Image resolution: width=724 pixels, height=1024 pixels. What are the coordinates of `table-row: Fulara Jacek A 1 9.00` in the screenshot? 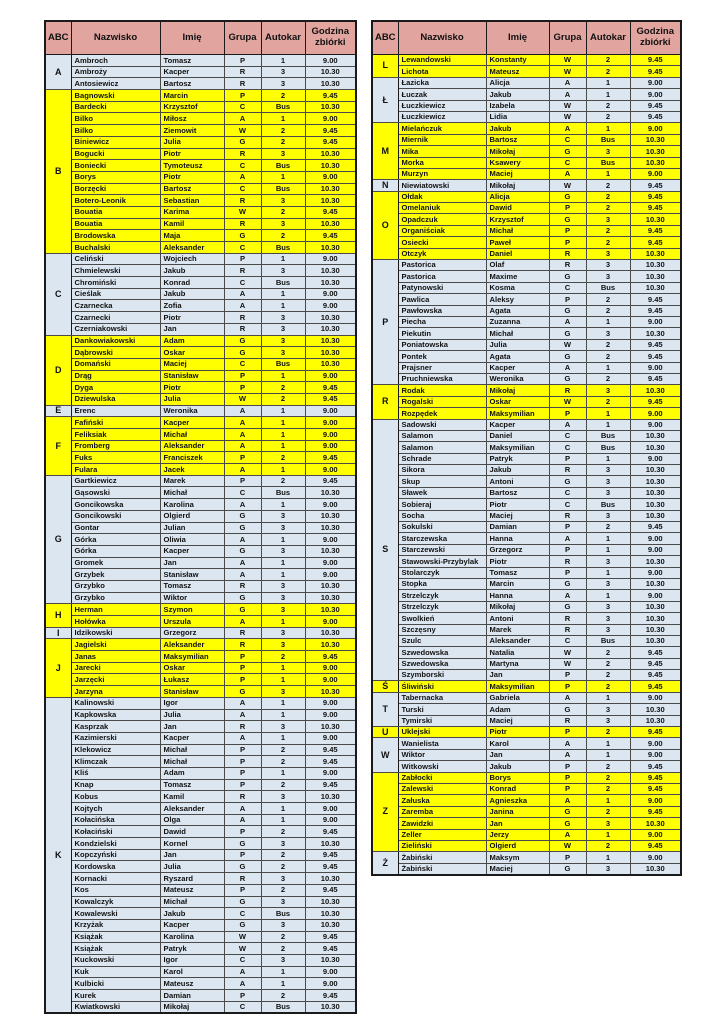 It's located at (201, 469).